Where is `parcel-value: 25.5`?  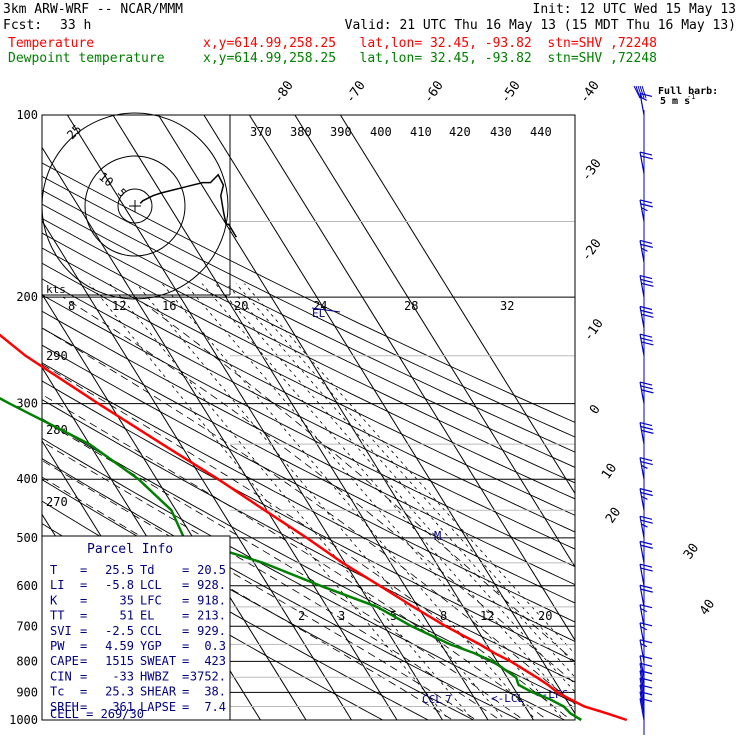 parcel-value: 25.5 is located at coordinates (119, 570).